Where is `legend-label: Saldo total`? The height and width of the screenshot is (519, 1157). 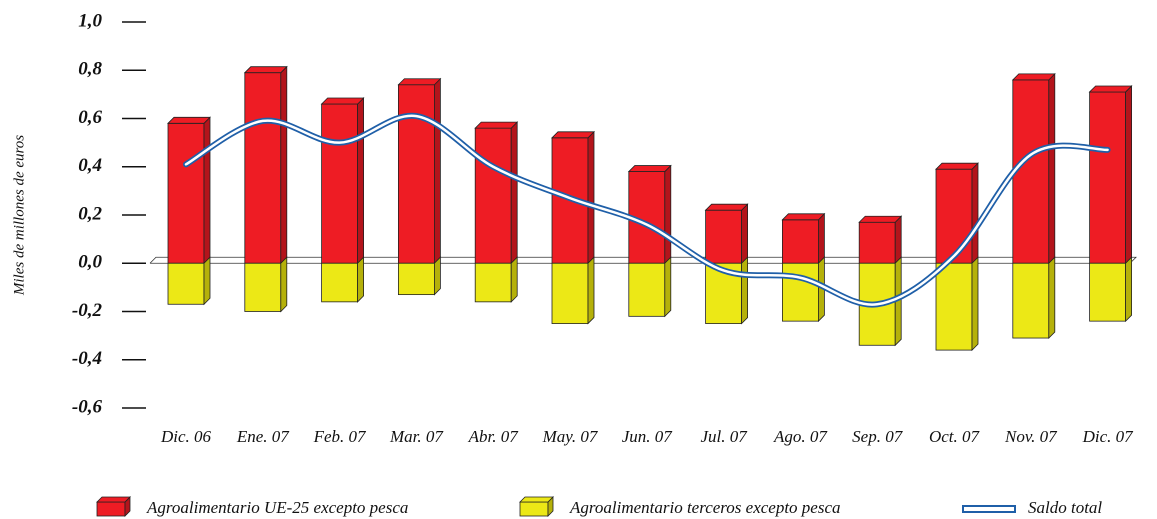 legend-label: Saldo total is located at coordinates (1065, 507).